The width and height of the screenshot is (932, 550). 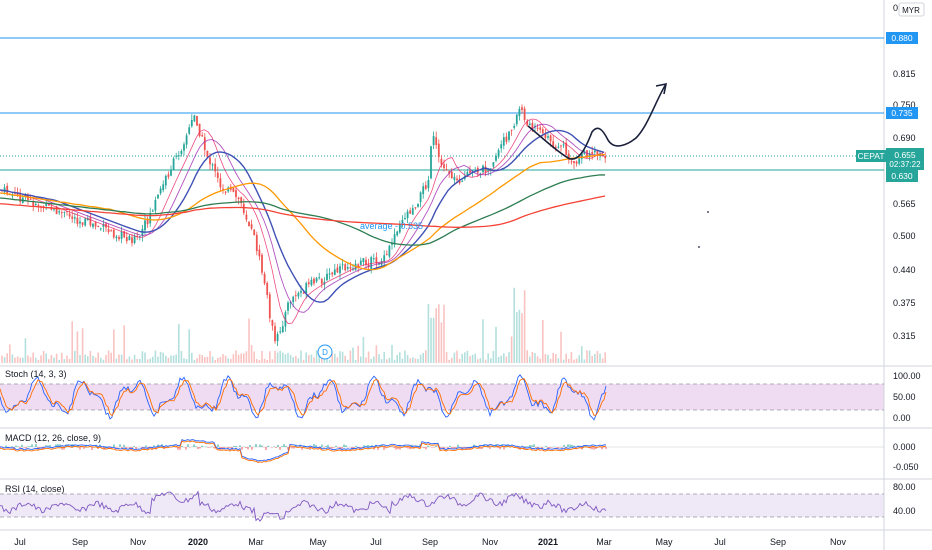 What do you see at coordinates (53, 438) in the screenshot?
I see `macd-title: MACD (12, 26, close, 9)` at bounding box center [53, 438].